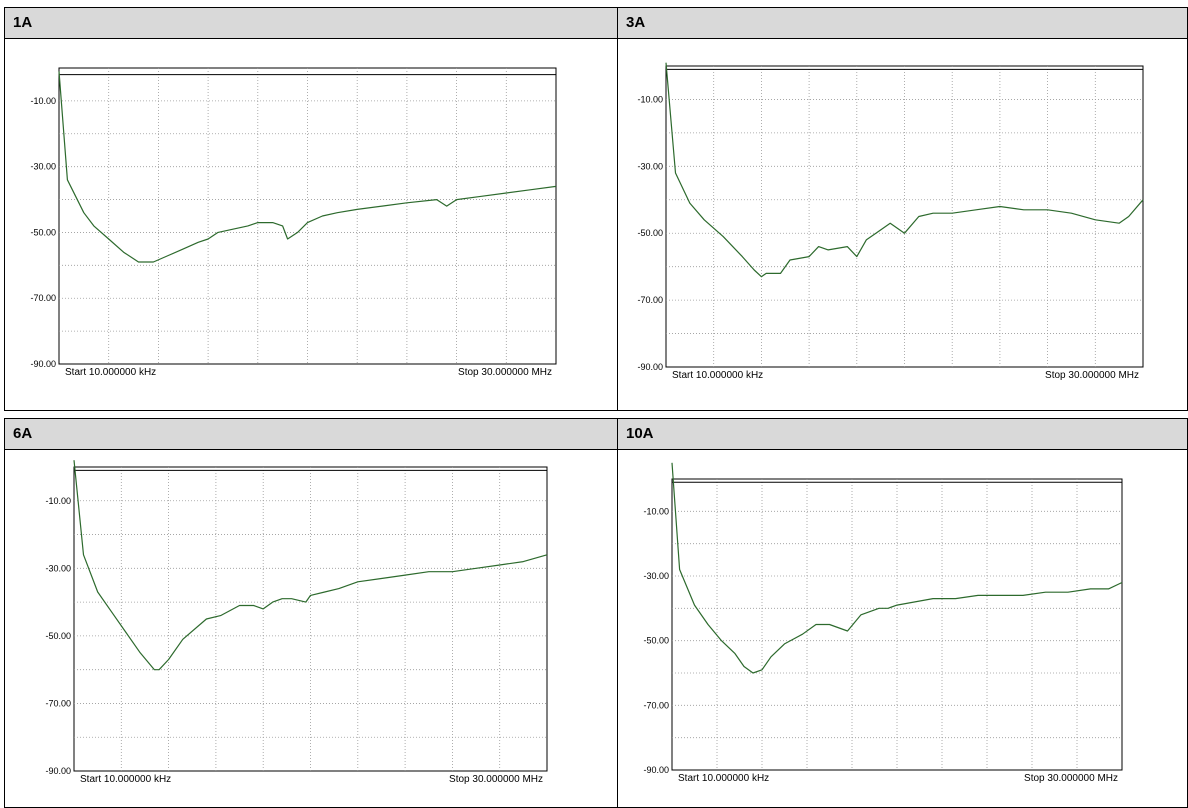  What do you see at coordinates (311, 23) in the screenshot?
I see `panel-title-1a: 1A` at bounding box center [311, 23].